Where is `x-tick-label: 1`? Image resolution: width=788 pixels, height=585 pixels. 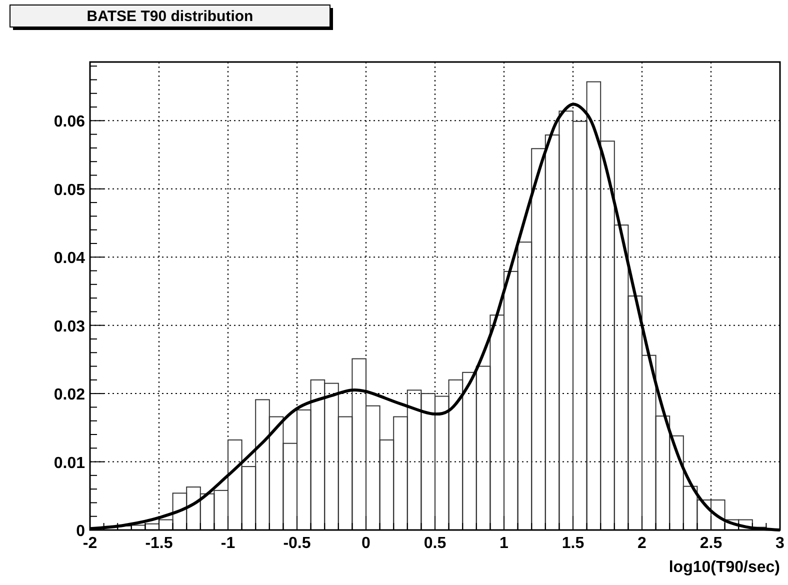 x-tick-label: 1 is located at coordinates (504, 543).